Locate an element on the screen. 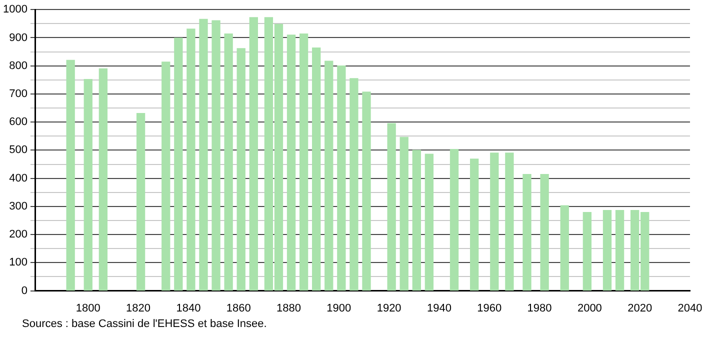 The image size is (710, 340). y-tick-label: 0 is located at coordinates (24, 290).